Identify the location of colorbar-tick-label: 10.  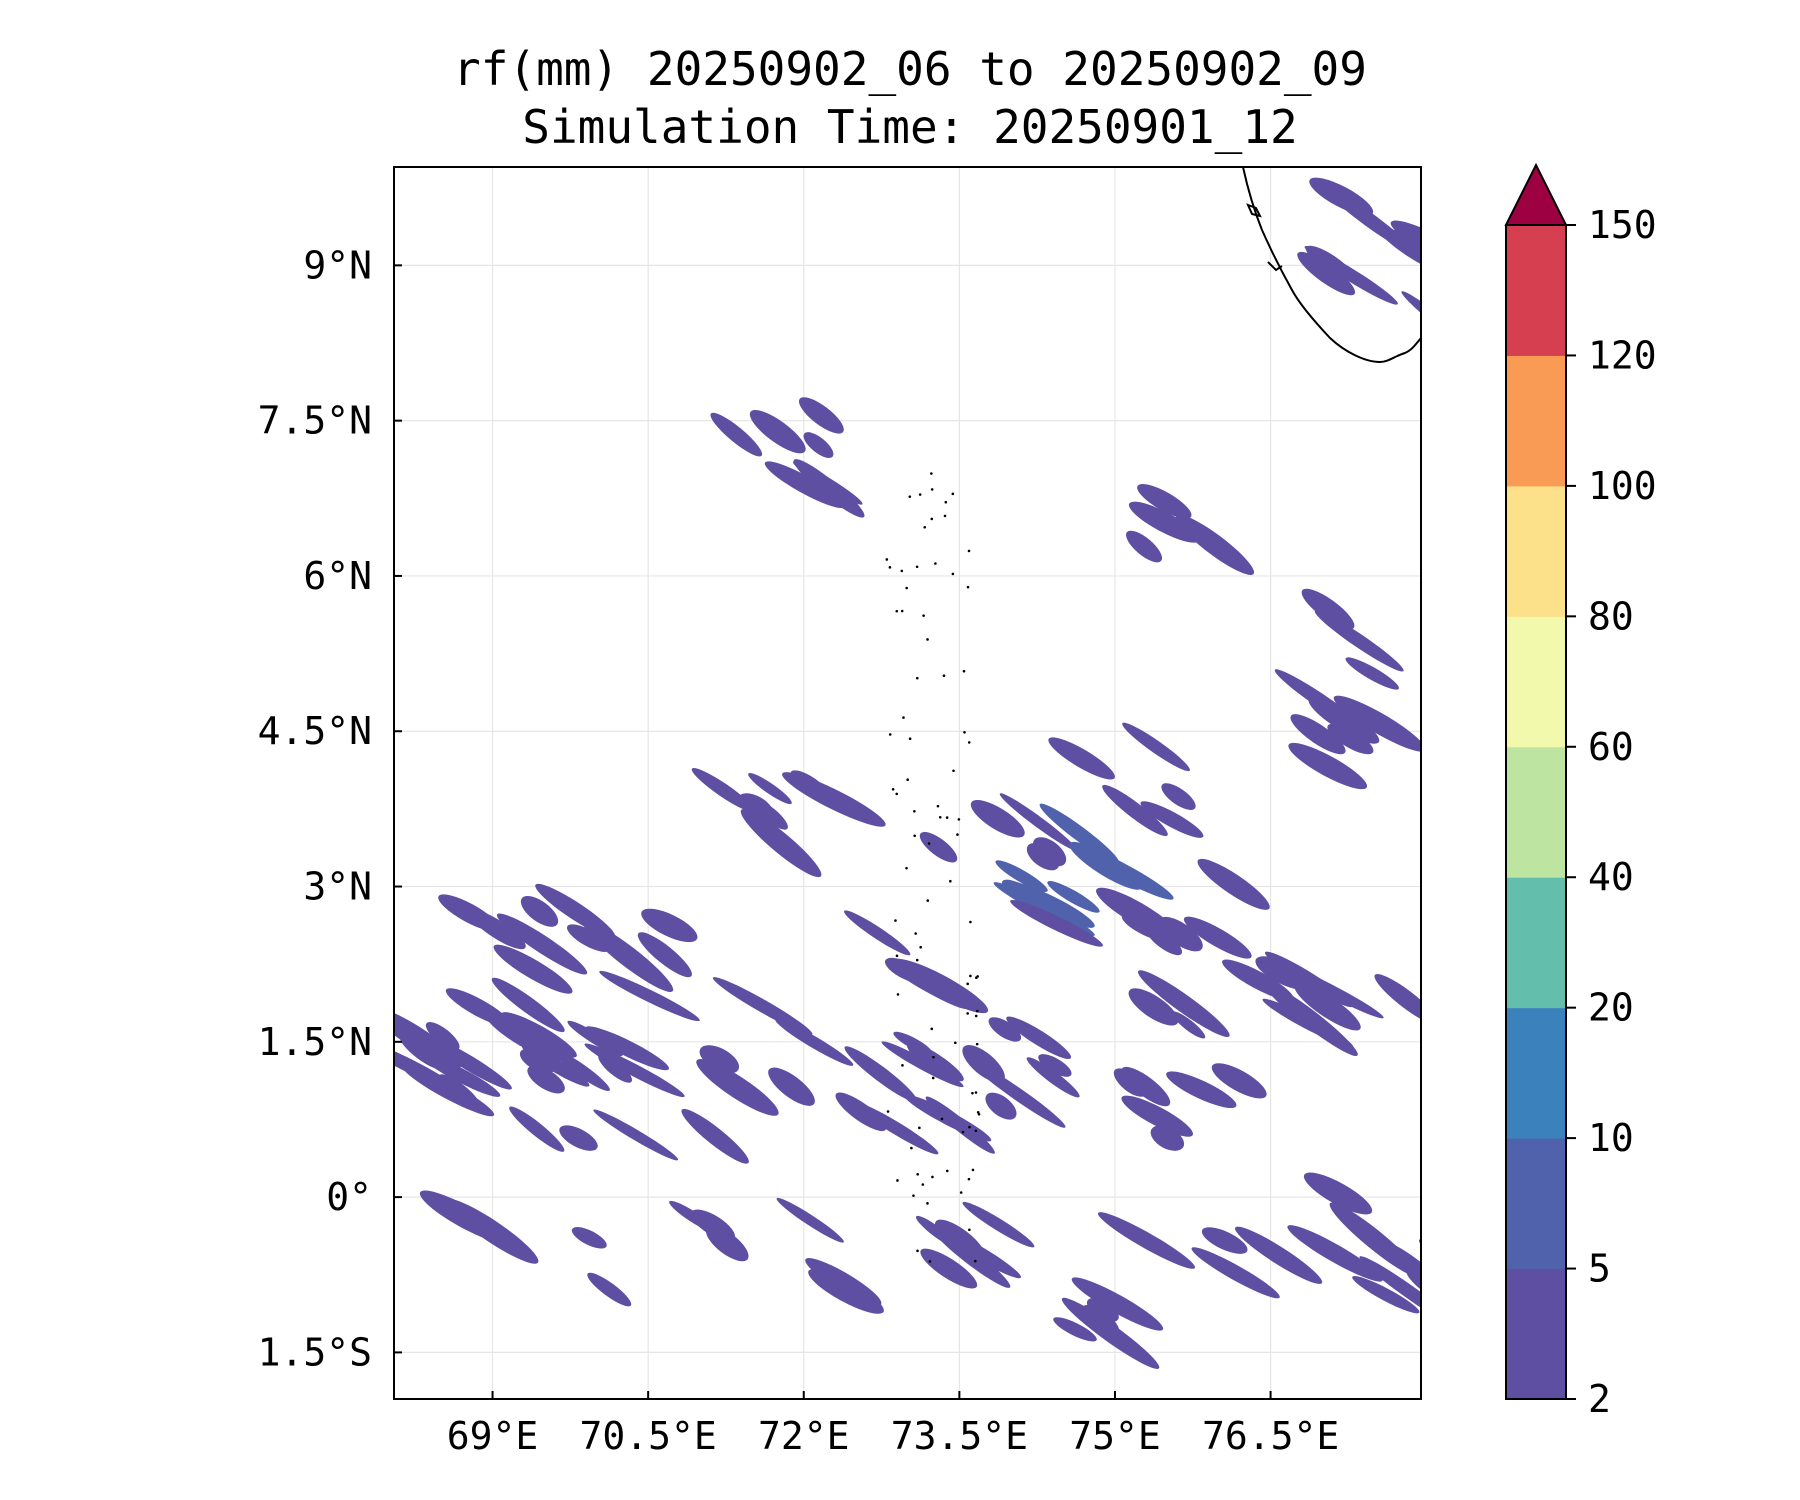
(1611, 1138).